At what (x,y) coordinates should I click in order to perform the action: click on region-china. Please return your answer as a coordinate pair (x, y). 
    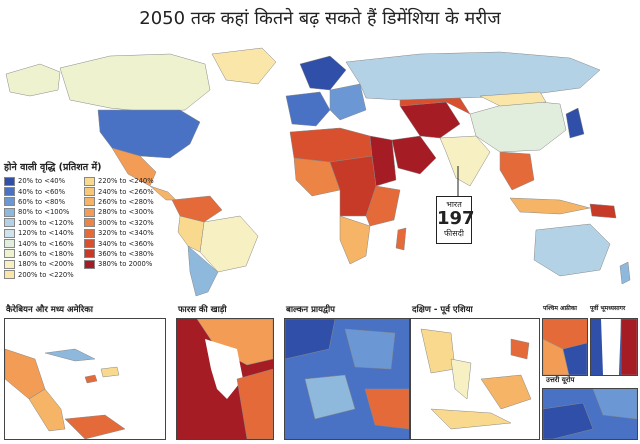
    Looking at the image, I should click on (518, 126).